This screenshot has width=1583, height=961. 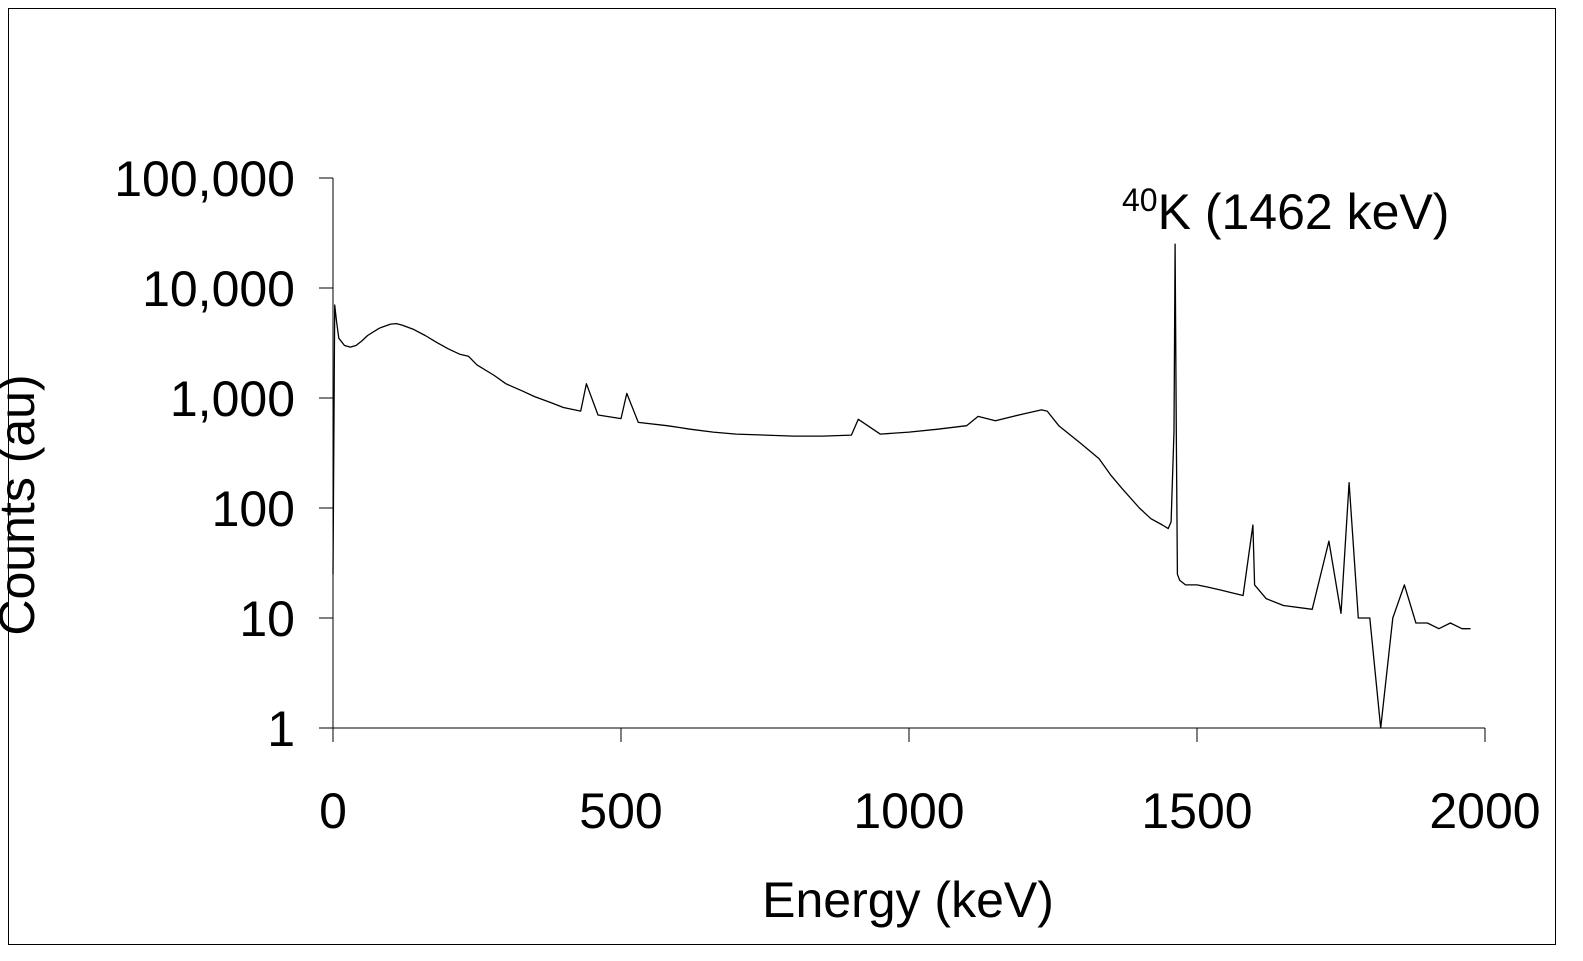 I want to click on x-axis-title: Energy (keV), so click(x=908, y=900).